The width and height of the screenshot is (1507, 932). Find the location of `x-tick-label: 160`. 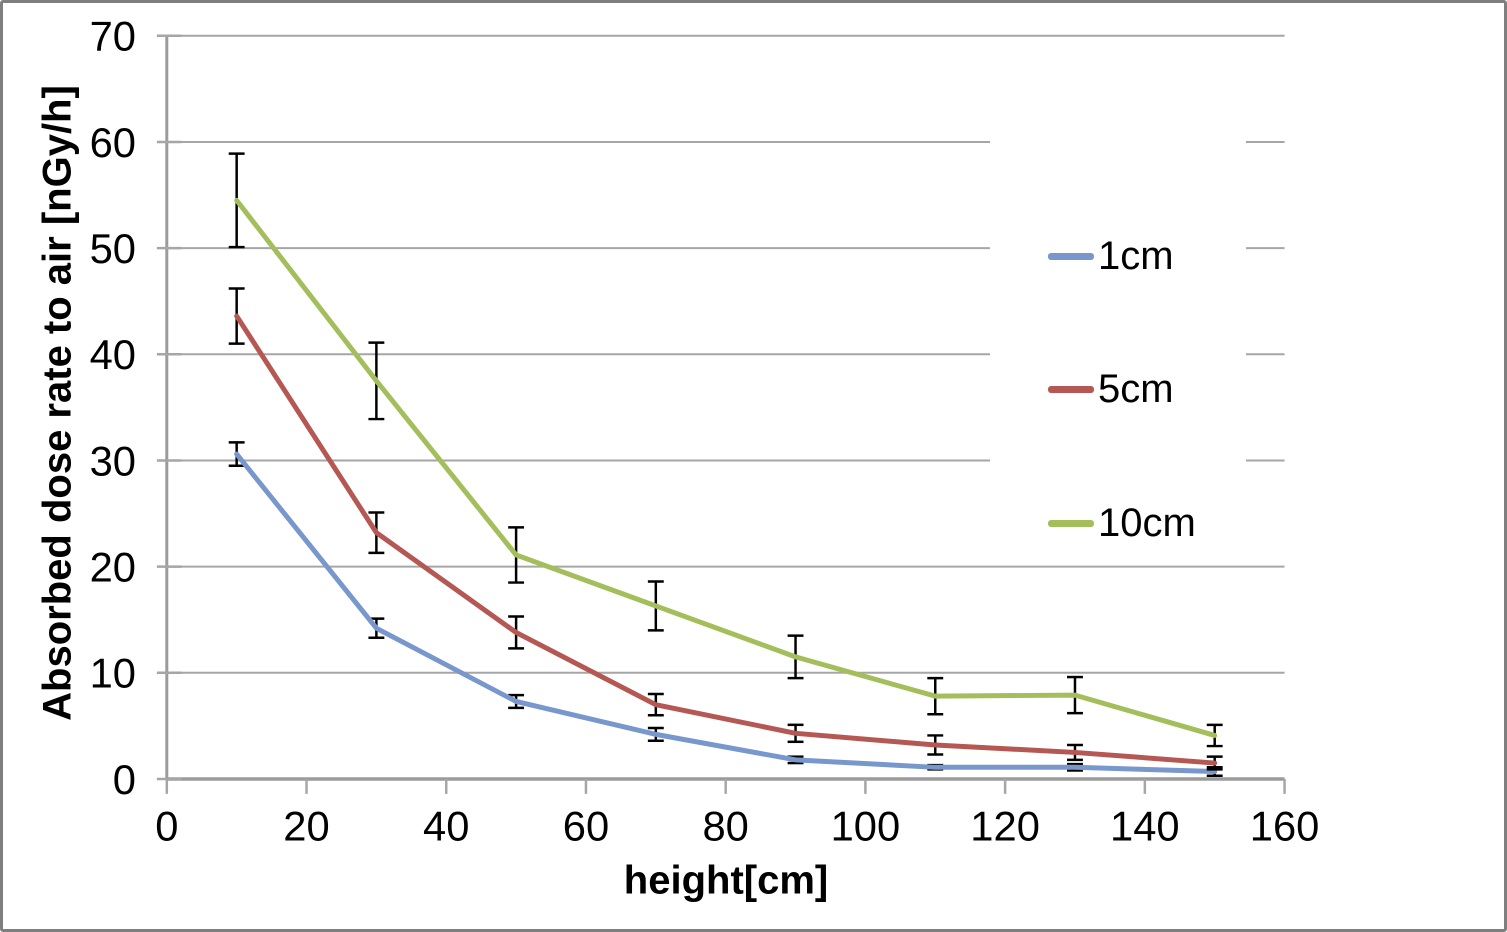

x-tick-label: 160 is located at coordinates (1285, 826).